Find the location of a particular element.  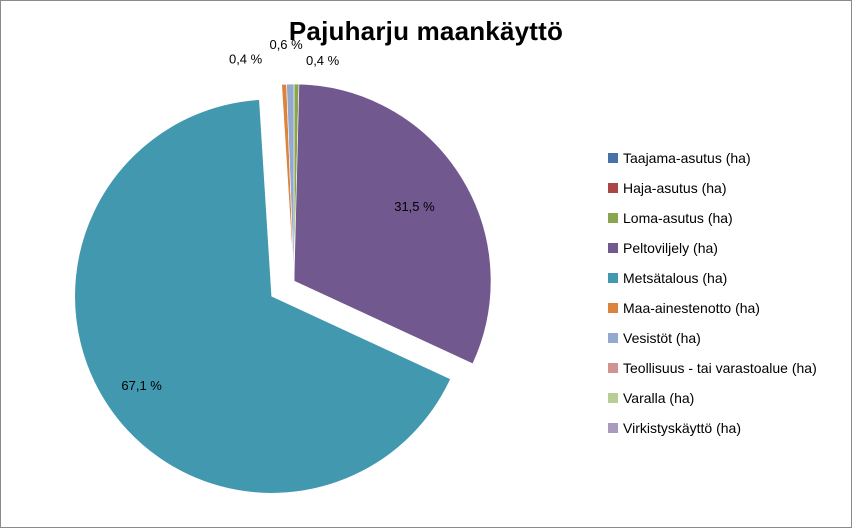

data-label-maa-ainestenotto: 0,4 % is located at coordinates (246, 58).